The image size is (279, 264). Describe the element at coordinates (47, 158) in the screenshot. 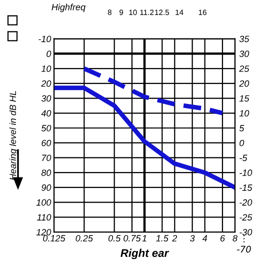

I see `y-tick-label: 70` at that location.